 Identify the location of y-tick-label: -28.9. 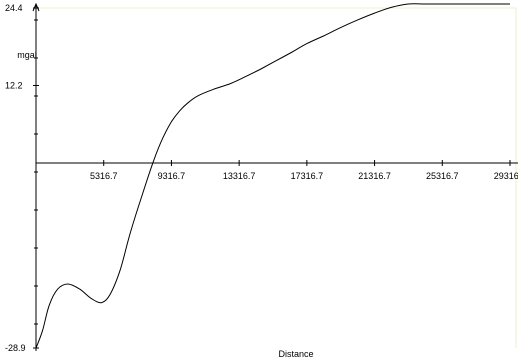
(15, 348).